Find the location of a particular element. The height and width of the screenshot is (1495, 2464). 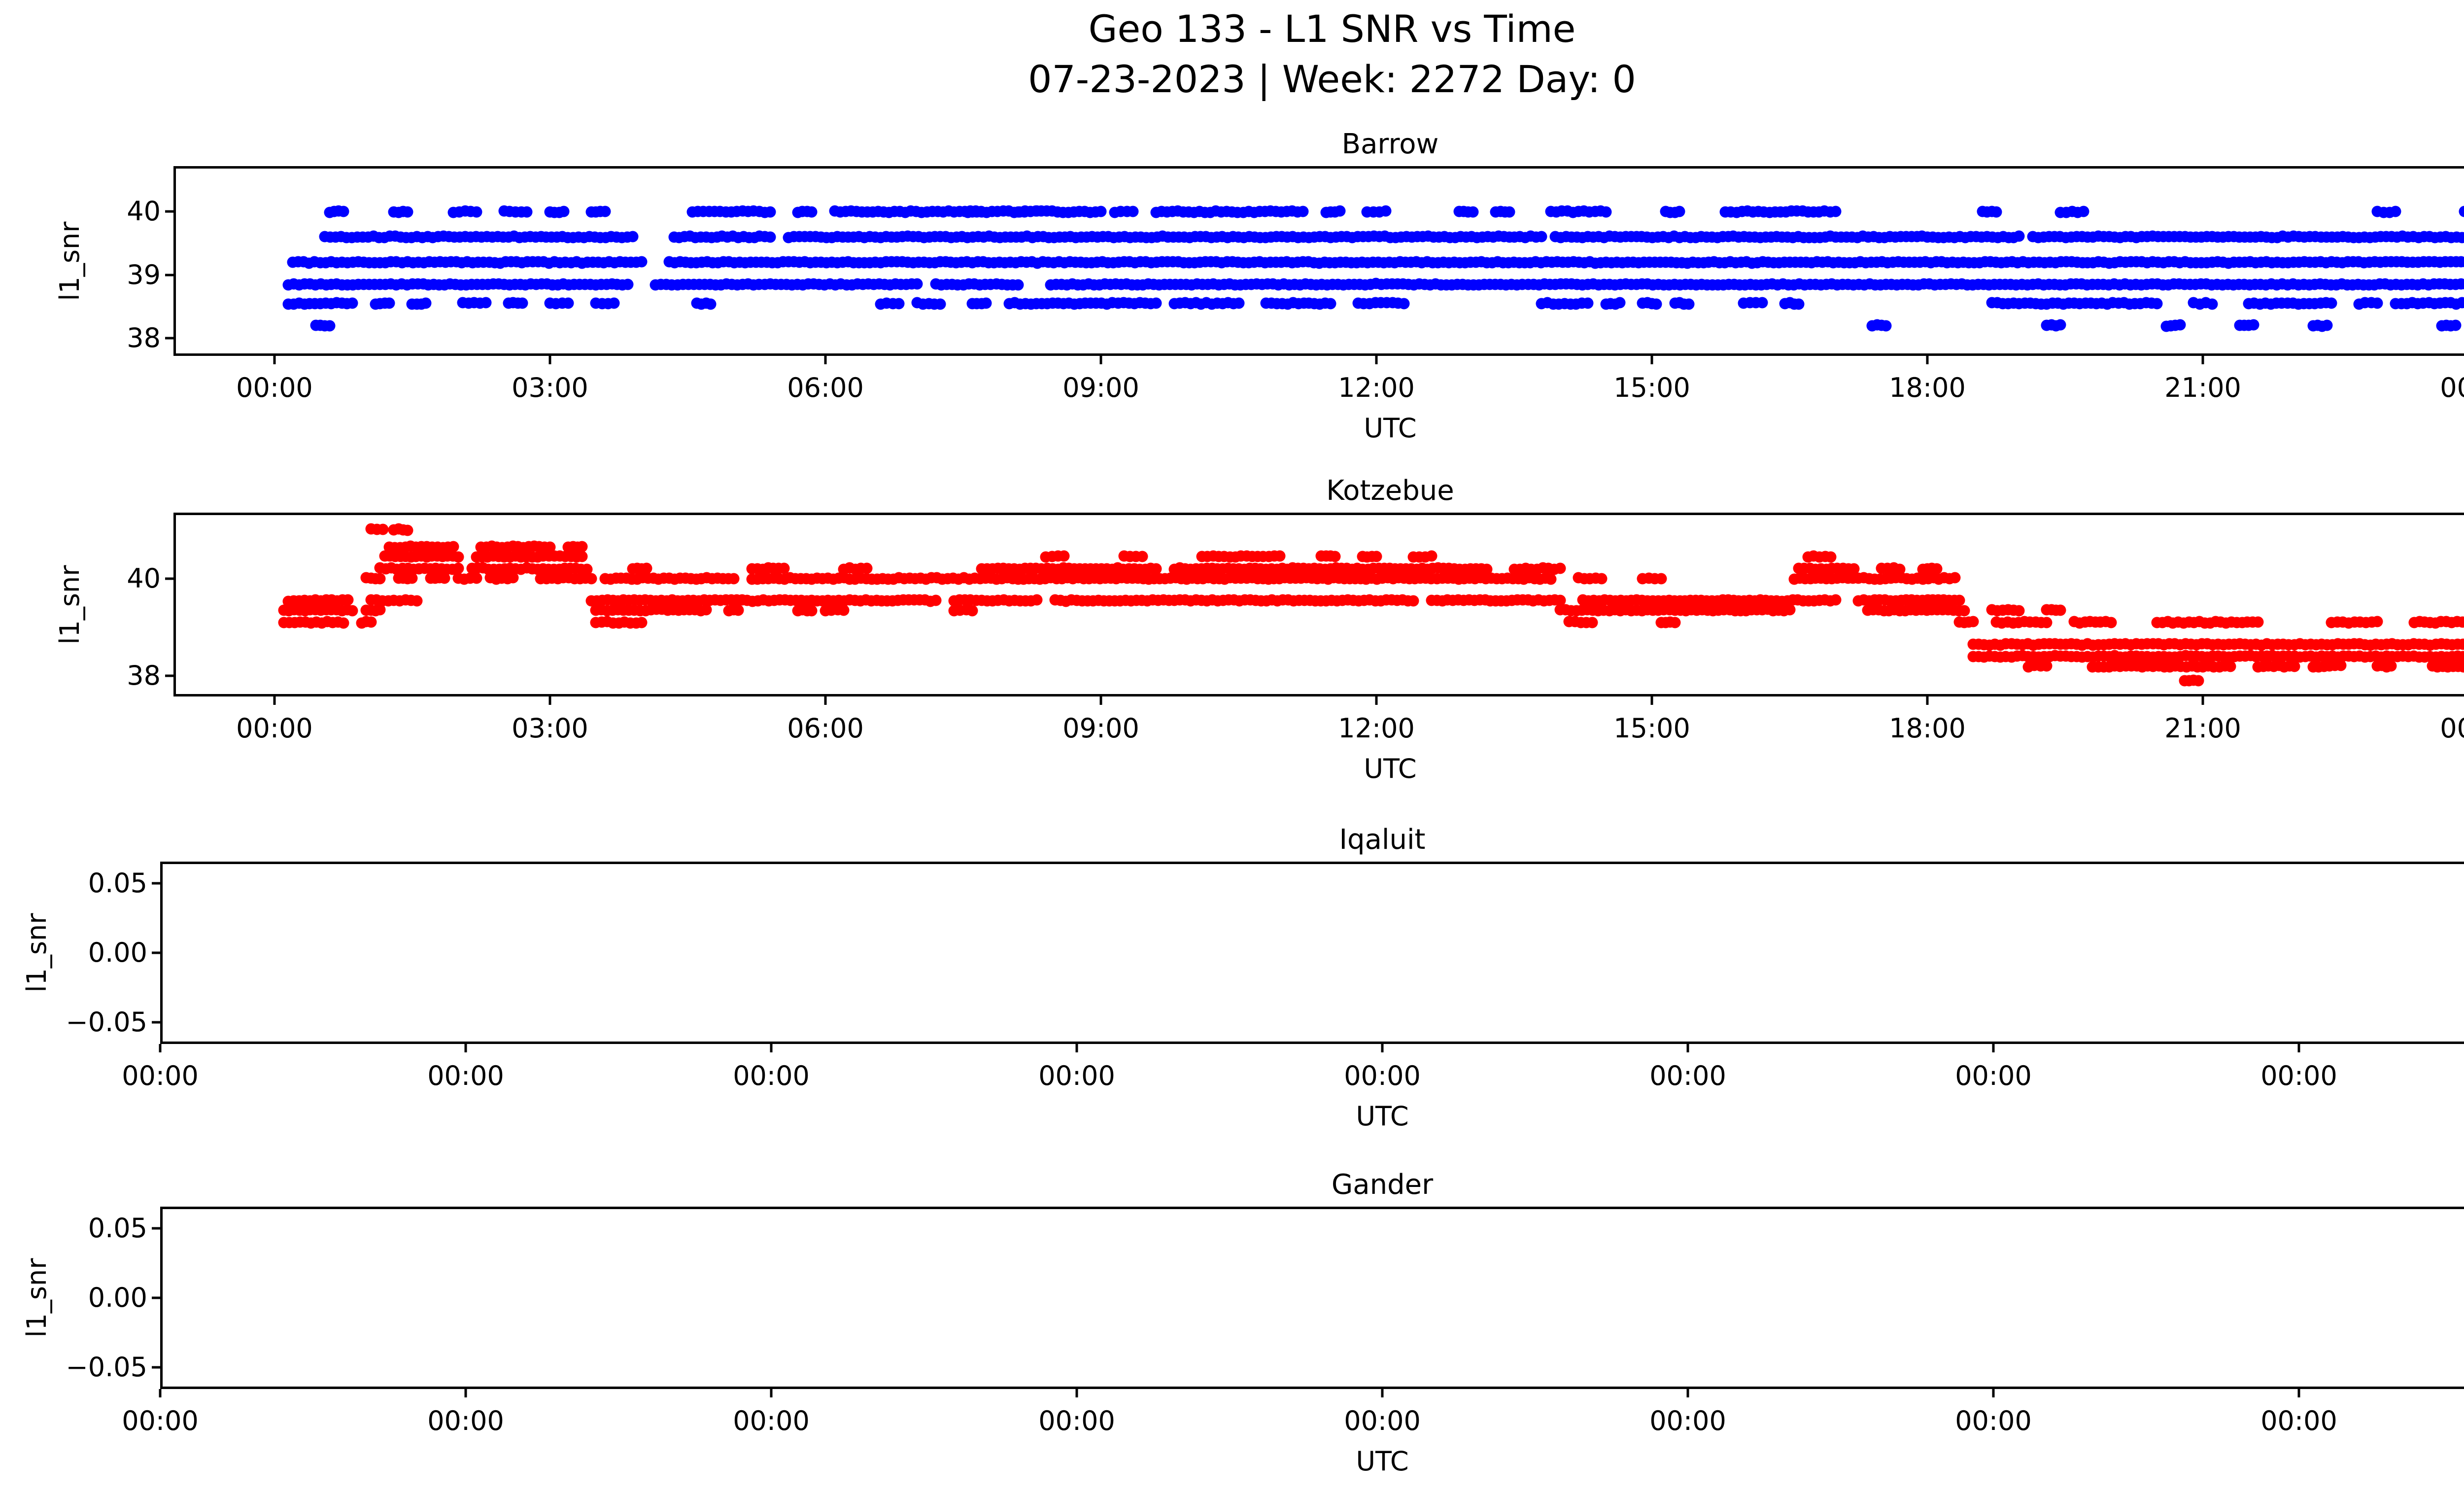

figure-suptitle-line1: Geo 133 - L1 SNR vs Time is located at coordinates (1332, 29).